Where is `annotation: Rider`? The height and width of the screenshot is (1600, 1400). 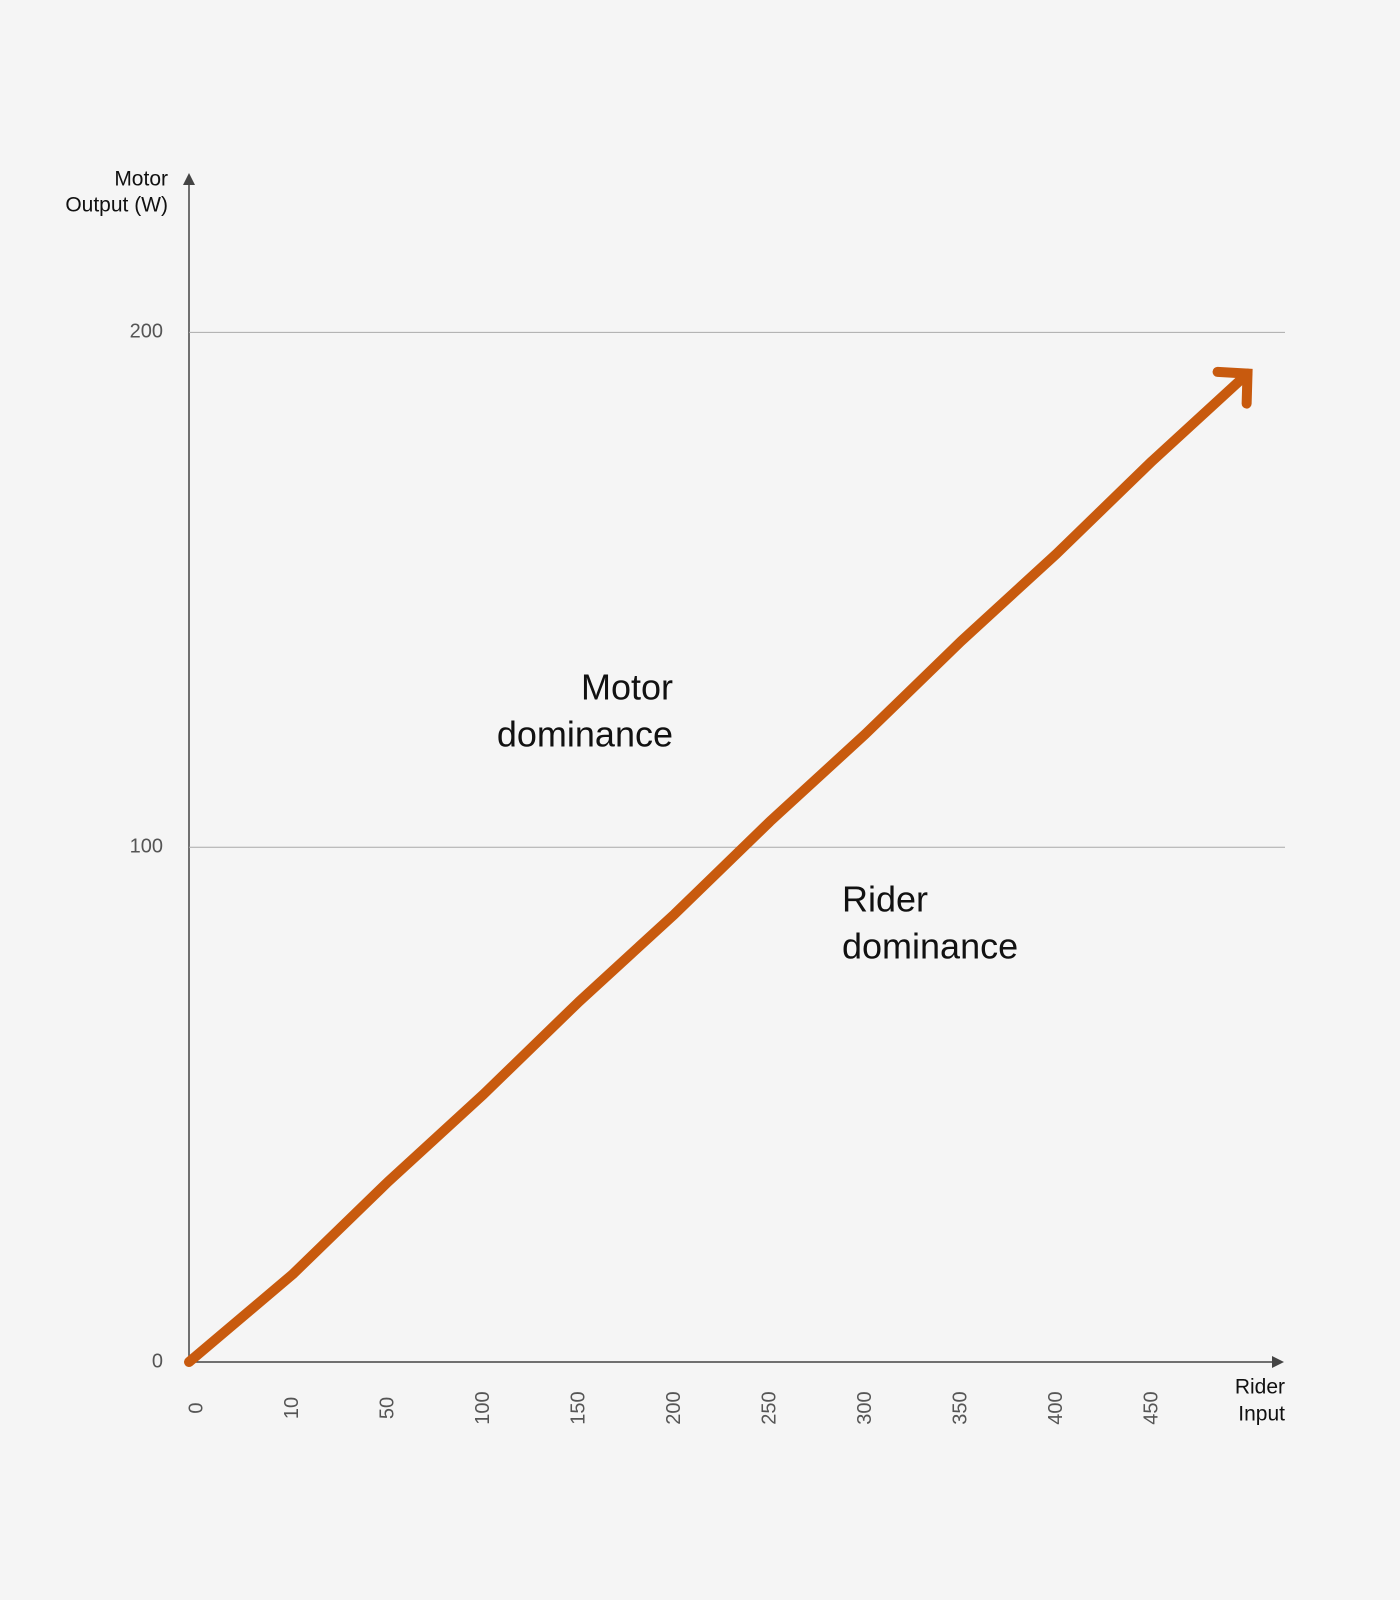 annotation: Rider is located at coordinates (885, 899).